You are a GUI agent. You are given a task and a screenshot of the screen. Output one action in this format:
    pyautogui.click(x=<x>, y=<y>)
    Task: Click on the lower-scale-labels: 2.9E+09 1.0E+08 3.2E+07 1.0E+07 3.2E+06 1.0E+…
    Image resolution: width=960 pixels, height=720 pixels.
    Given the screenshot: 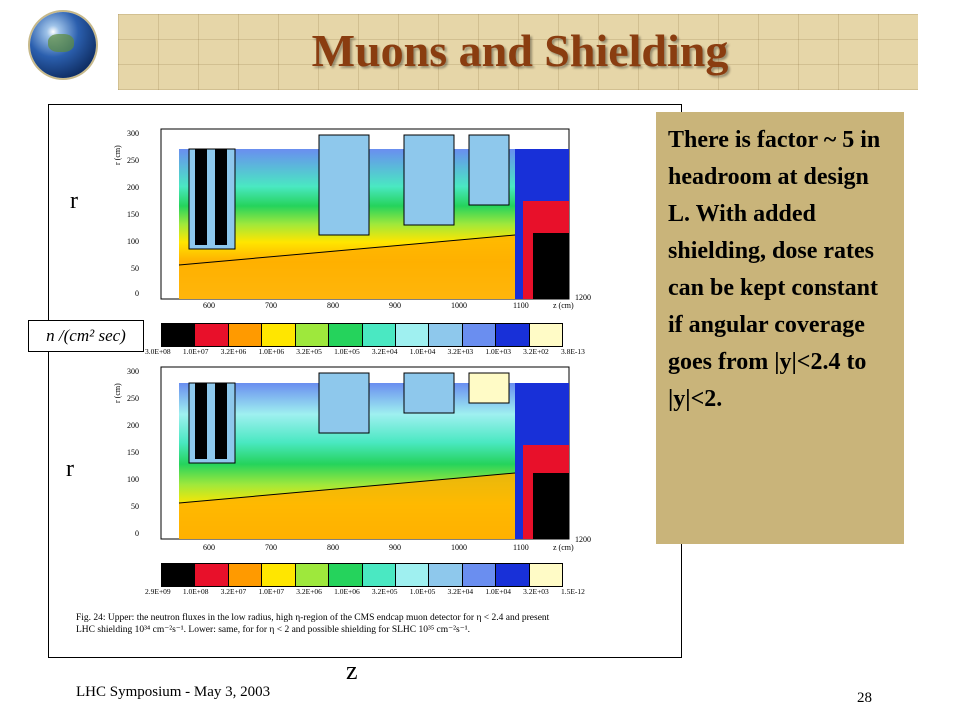 What is the action you would take?
    pyautogui.click(x=365, y=591)
    